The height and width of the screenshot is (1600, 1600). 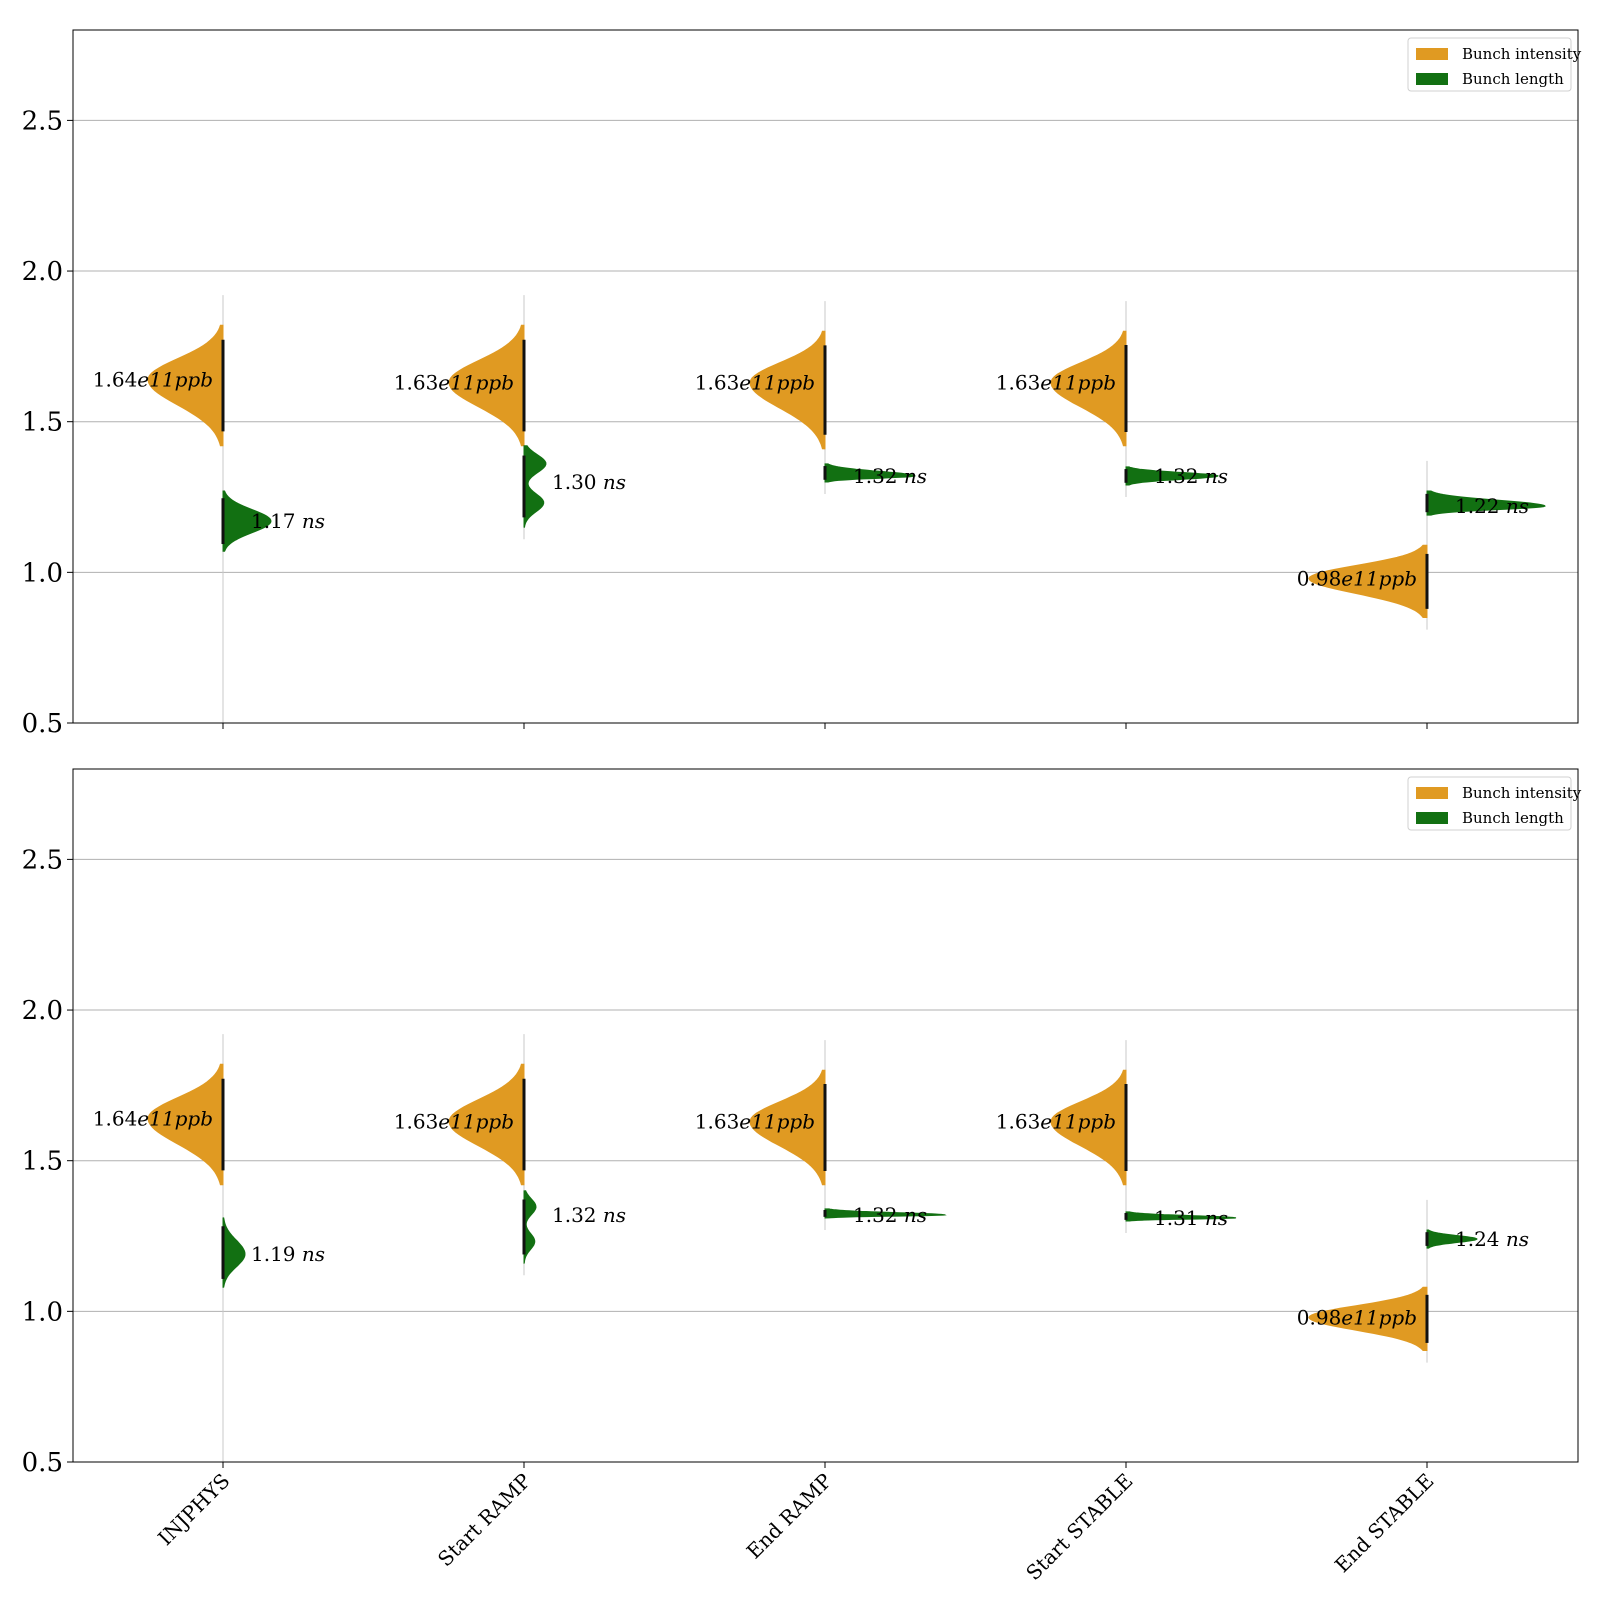 I want to click on annotation-value: 1.31, so click(x=1176, y=1218).